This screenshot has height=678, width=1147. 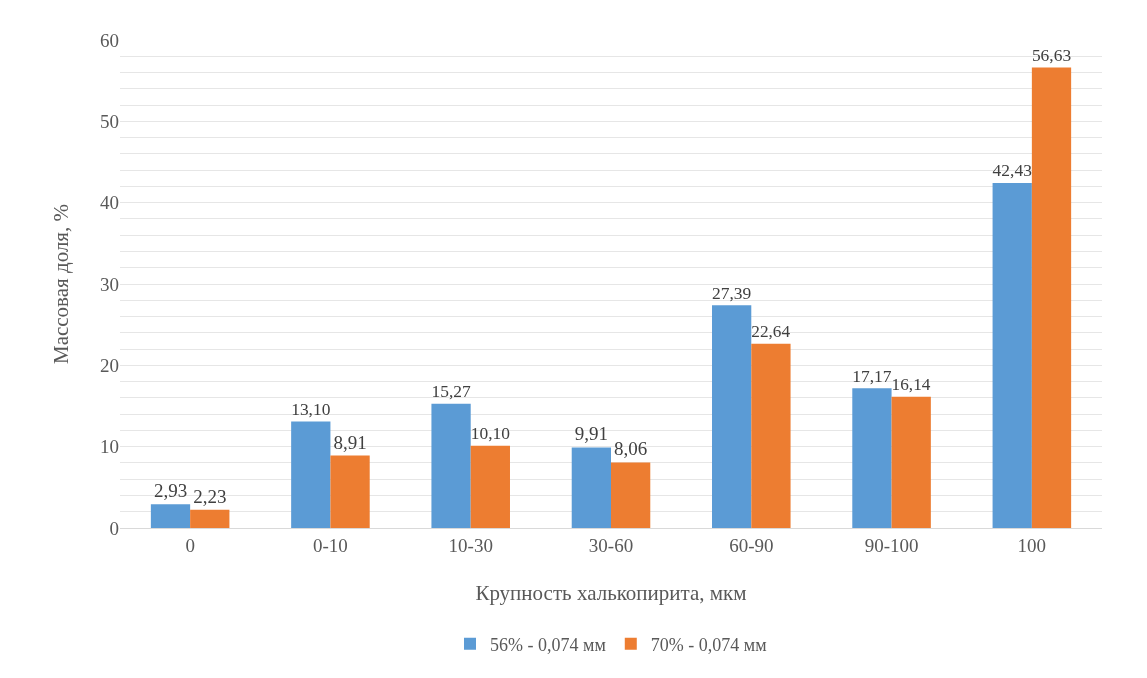 What do you see at coordinates (611, 545) in the screenshot?
I see `x-tick-label: 30-60` at bounding box center [611, 545].